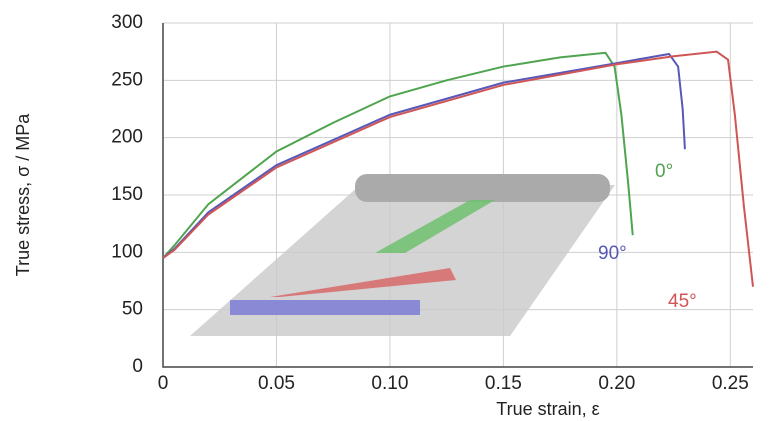  Describe the element at coordinates (389, 383) in the screenshot. I see `x-tick-label: 0.10` at that location.